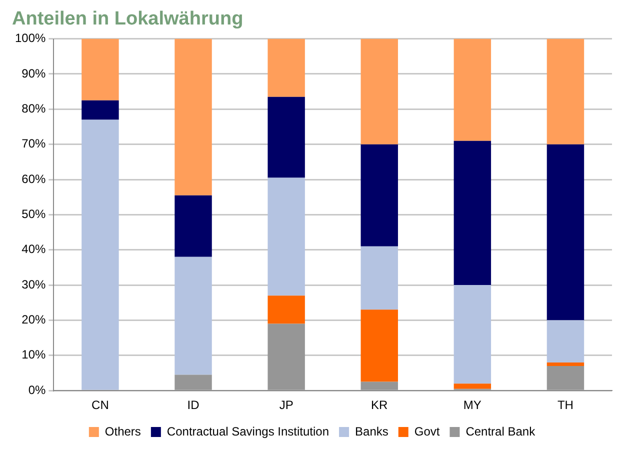 The image size is (643, 462). What do you see at coordinates (34, 108) in the screenshot?
I see `y-tick-label: 80%` at bounding box center [34, 108].